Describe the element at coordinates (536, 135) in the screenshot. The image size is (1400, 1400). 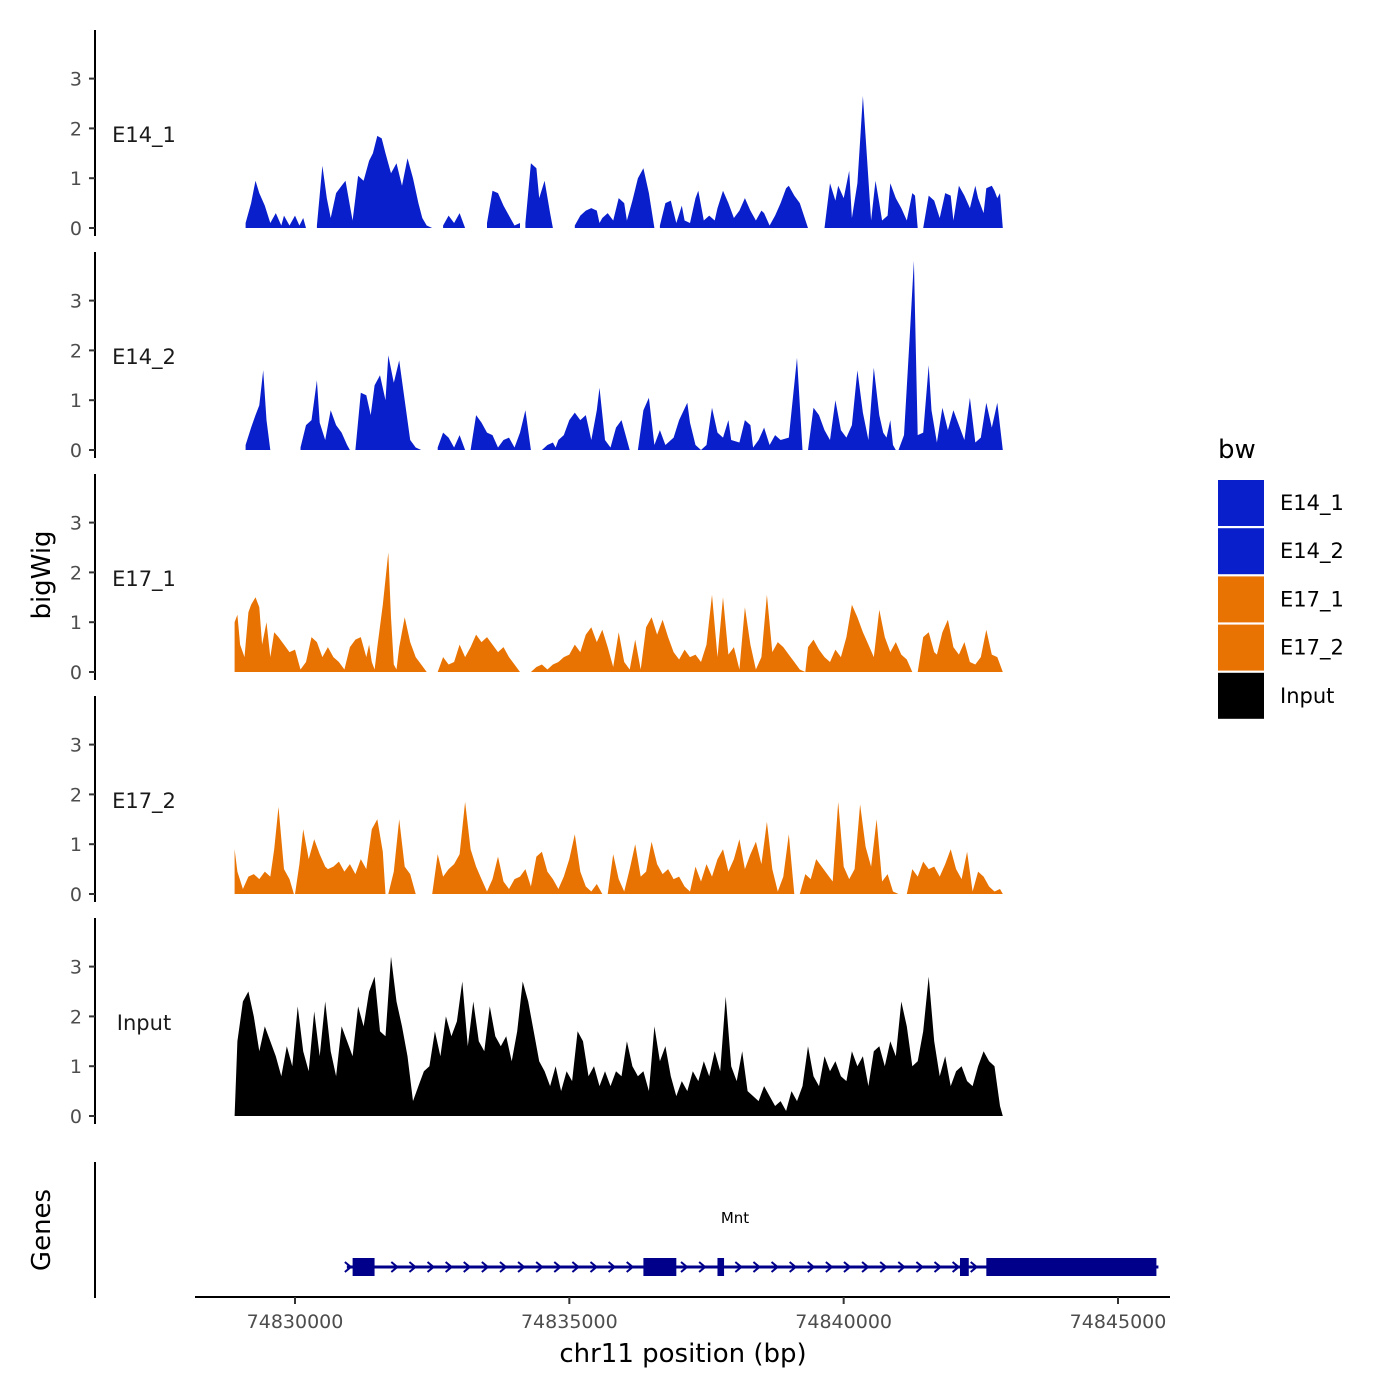
I see `track-panel-e14-1: 0 1 2 3 E14_1` at that location.